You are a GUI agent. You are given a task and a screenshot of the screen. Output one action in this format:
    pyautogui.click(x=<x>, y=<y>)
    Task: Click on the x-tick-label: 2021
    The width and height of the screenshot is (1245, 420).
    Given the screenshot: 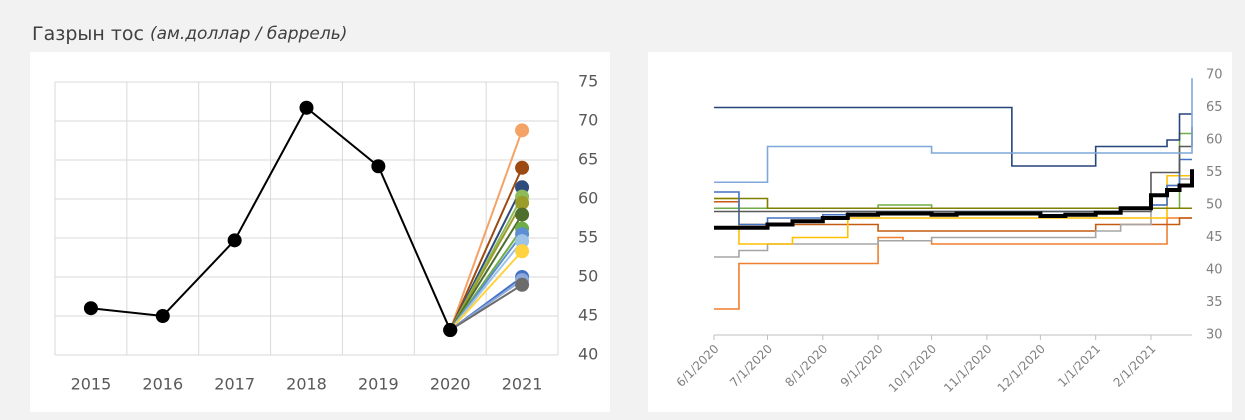 What is the action you would take?
    pyautogui.click(x=522, y=384)
    